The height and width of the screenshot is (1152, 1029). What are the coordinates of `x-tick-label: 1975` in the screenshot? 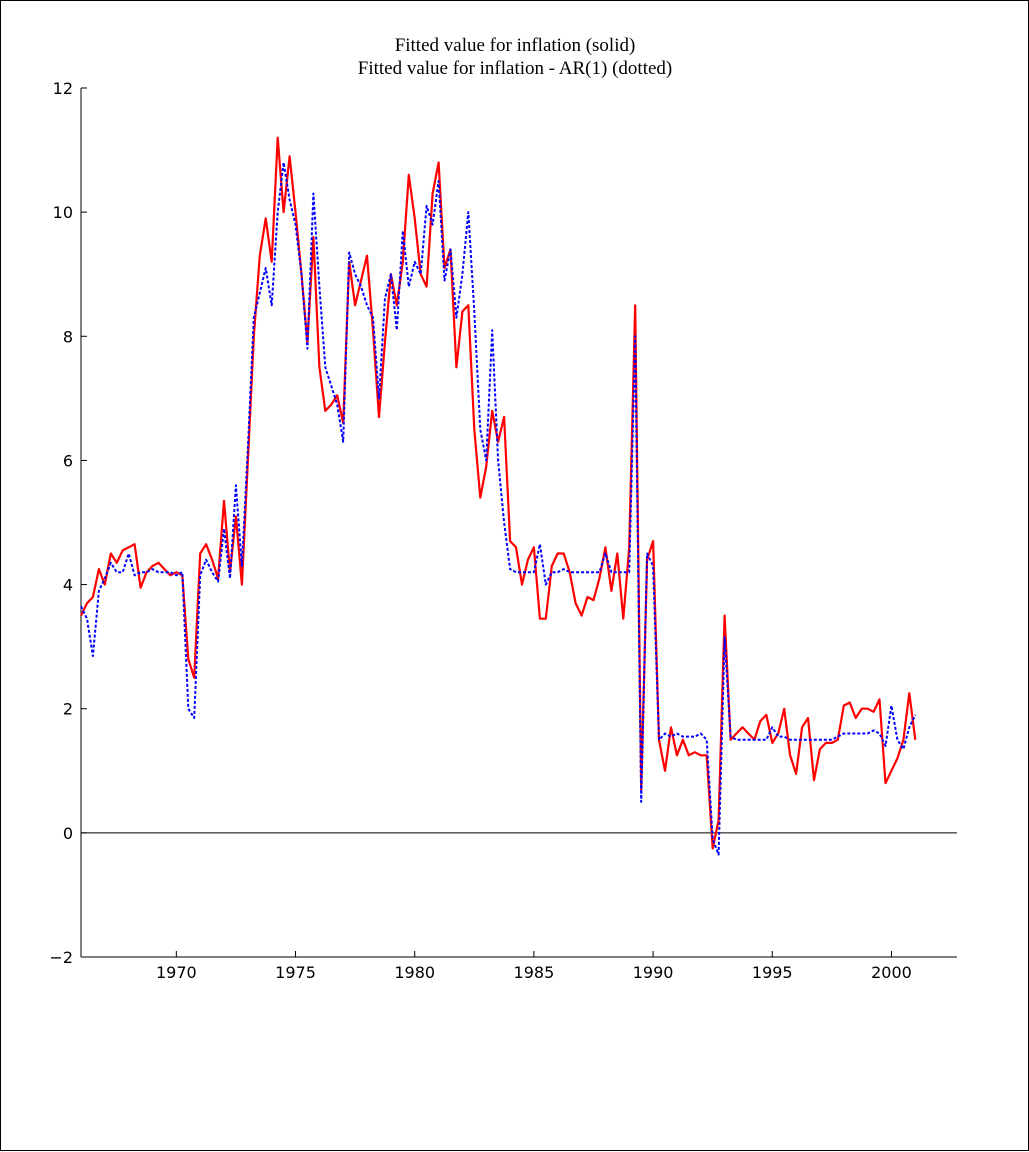 It's located at (295, 972).